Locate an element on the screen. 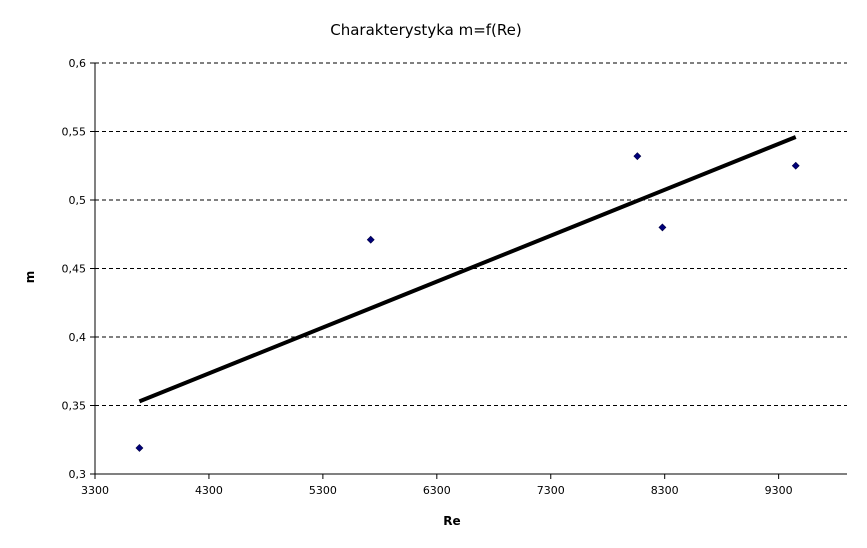  x-tick-label: 5300 is located at coordinates (323, 490).